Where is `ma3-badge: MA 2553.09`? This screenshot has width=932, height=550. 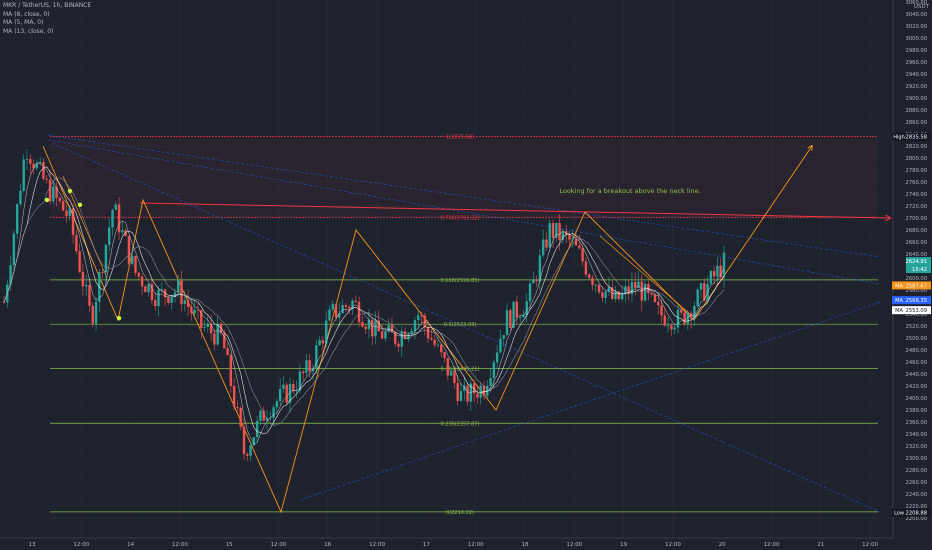 ma3-badge: MA 2553.09 is located at coordinates (911, 310).